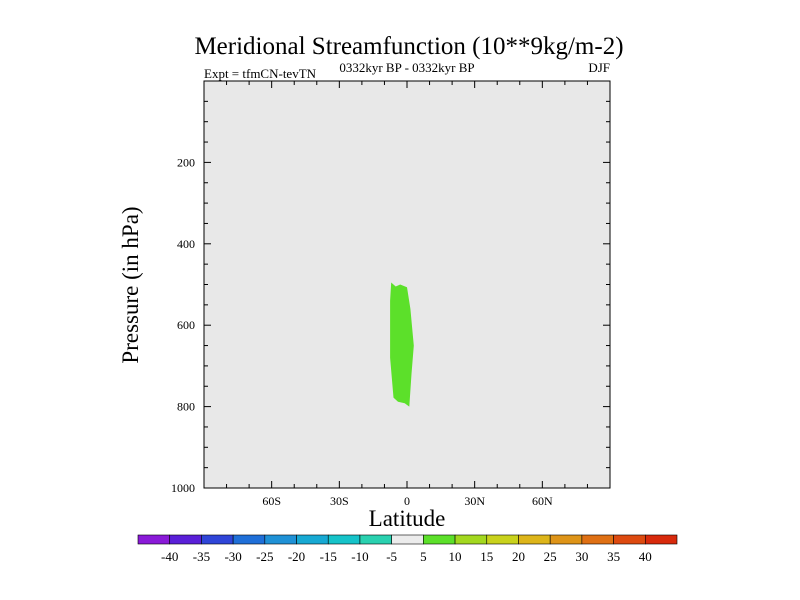  Describe the element at coordinates (486, 556) in the screenshot. I see `colorbar-label: 15` at that location.